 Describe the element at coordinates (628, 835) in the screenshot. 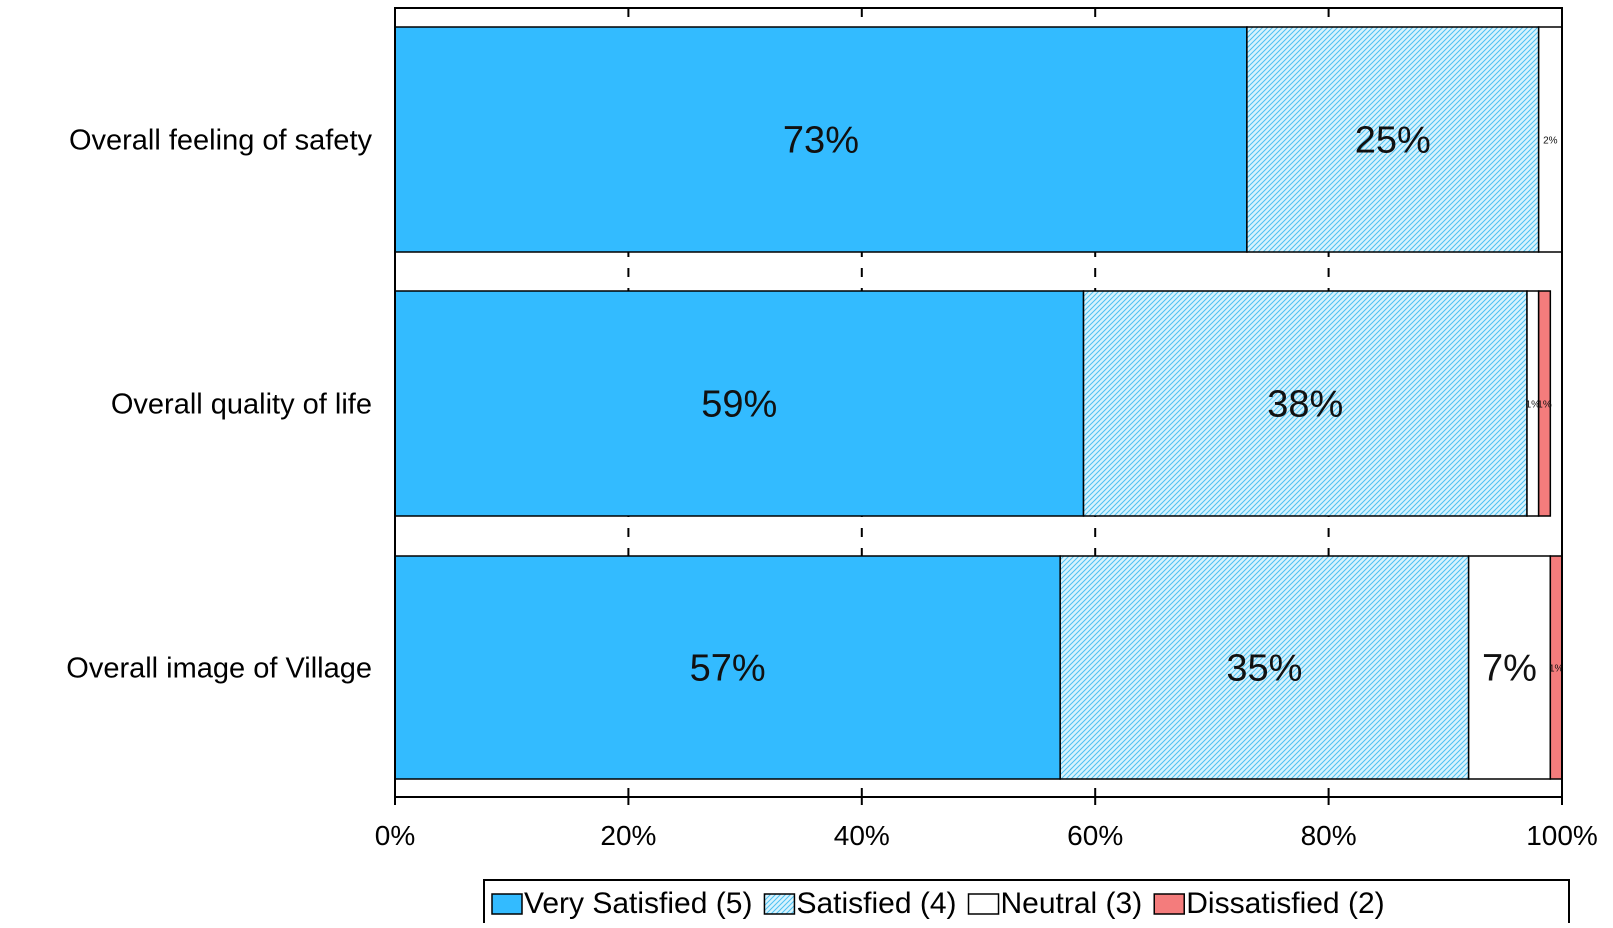

I see `x-tick-label: 20%` at that location.